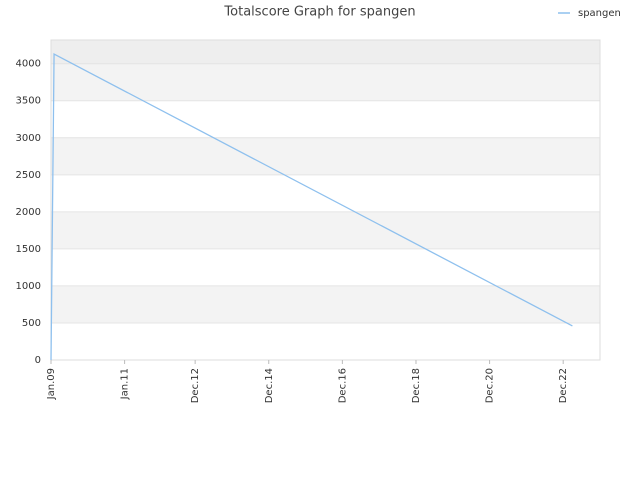 The height and width of the screenshot is (480, 640). I want to click on y-tick-label: 3500, so click(28, 101).